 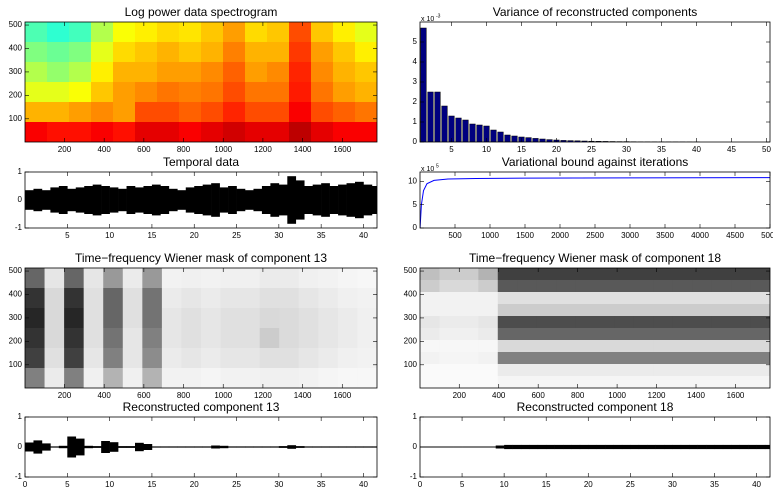 I want to click on x-tick-label: 800, so click(x=578, y=395).